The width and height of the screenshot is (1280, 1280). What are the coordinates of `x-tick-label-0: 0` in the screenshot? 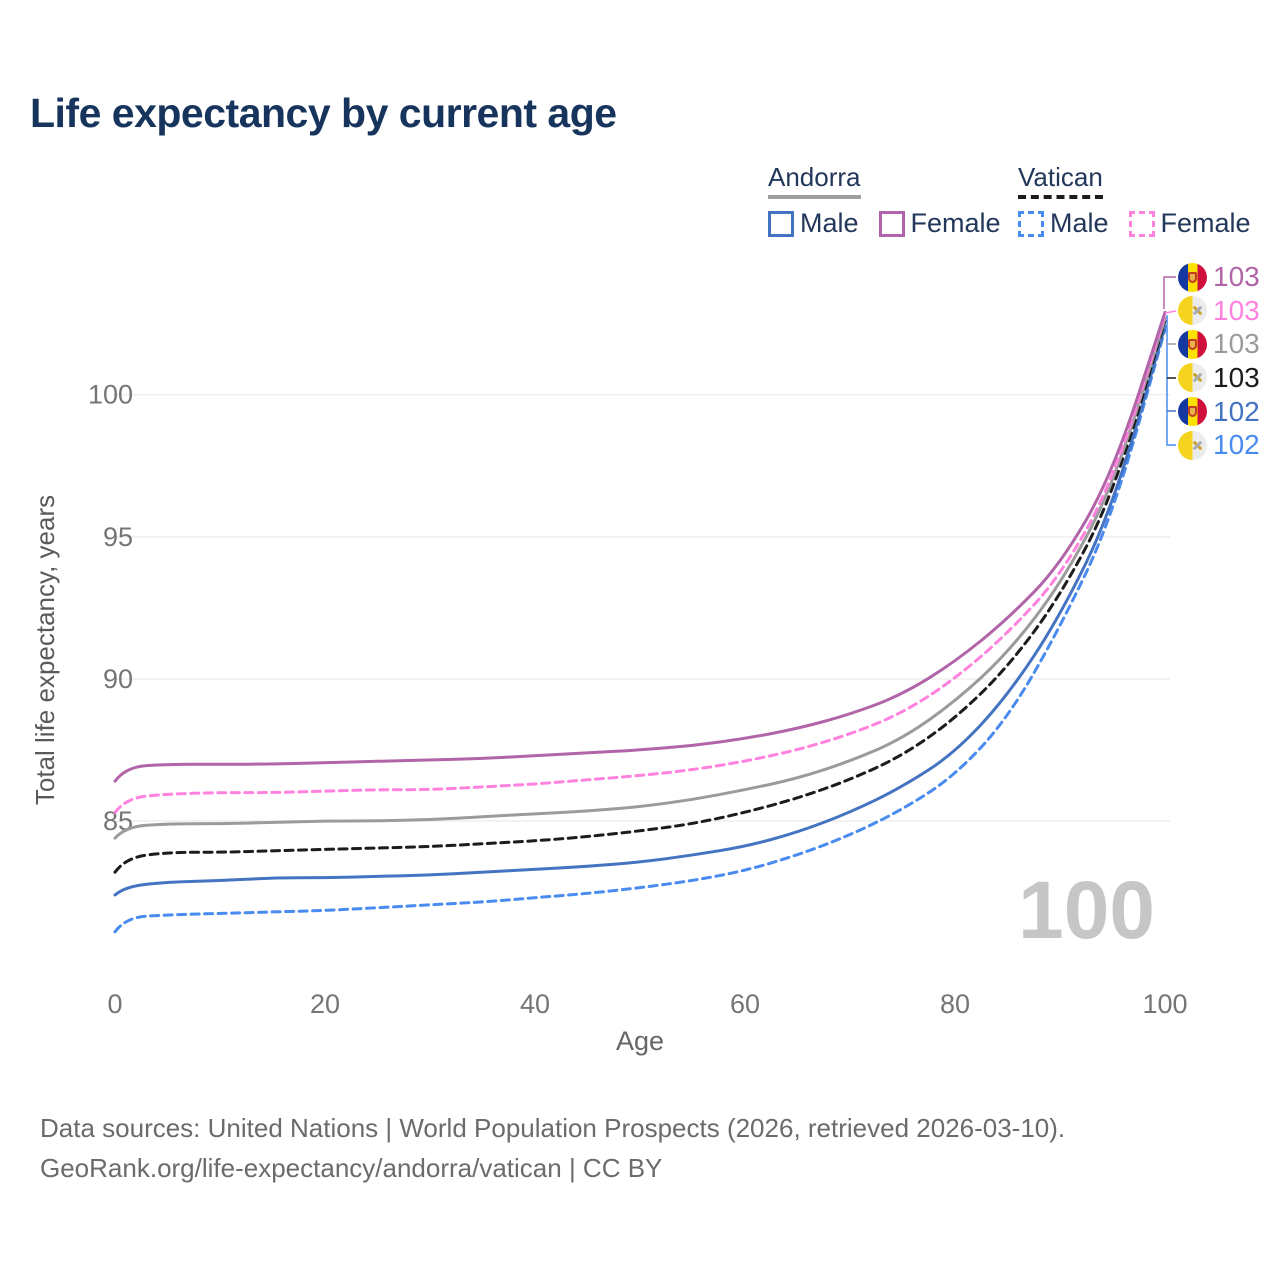 It's located at (114, 1004).